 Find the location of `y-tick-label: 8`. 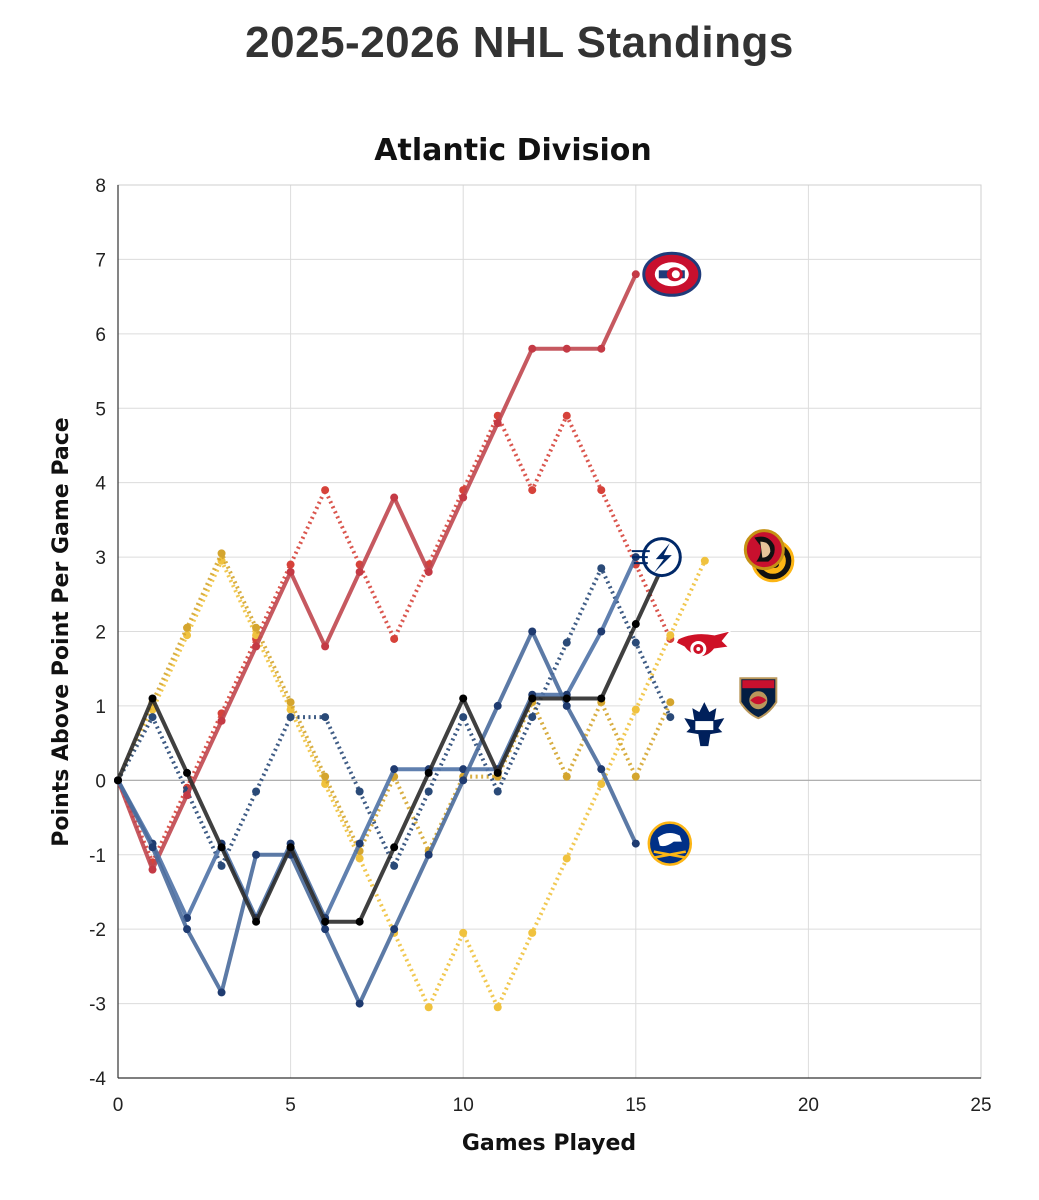

y-tick-label: 8 is located at coordinates (100, 186).